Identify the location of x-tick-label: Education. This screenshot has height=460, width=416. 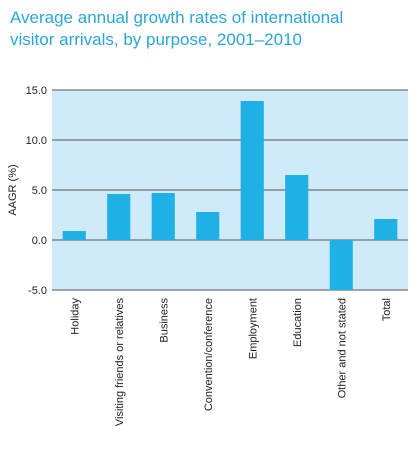
(298, 322).